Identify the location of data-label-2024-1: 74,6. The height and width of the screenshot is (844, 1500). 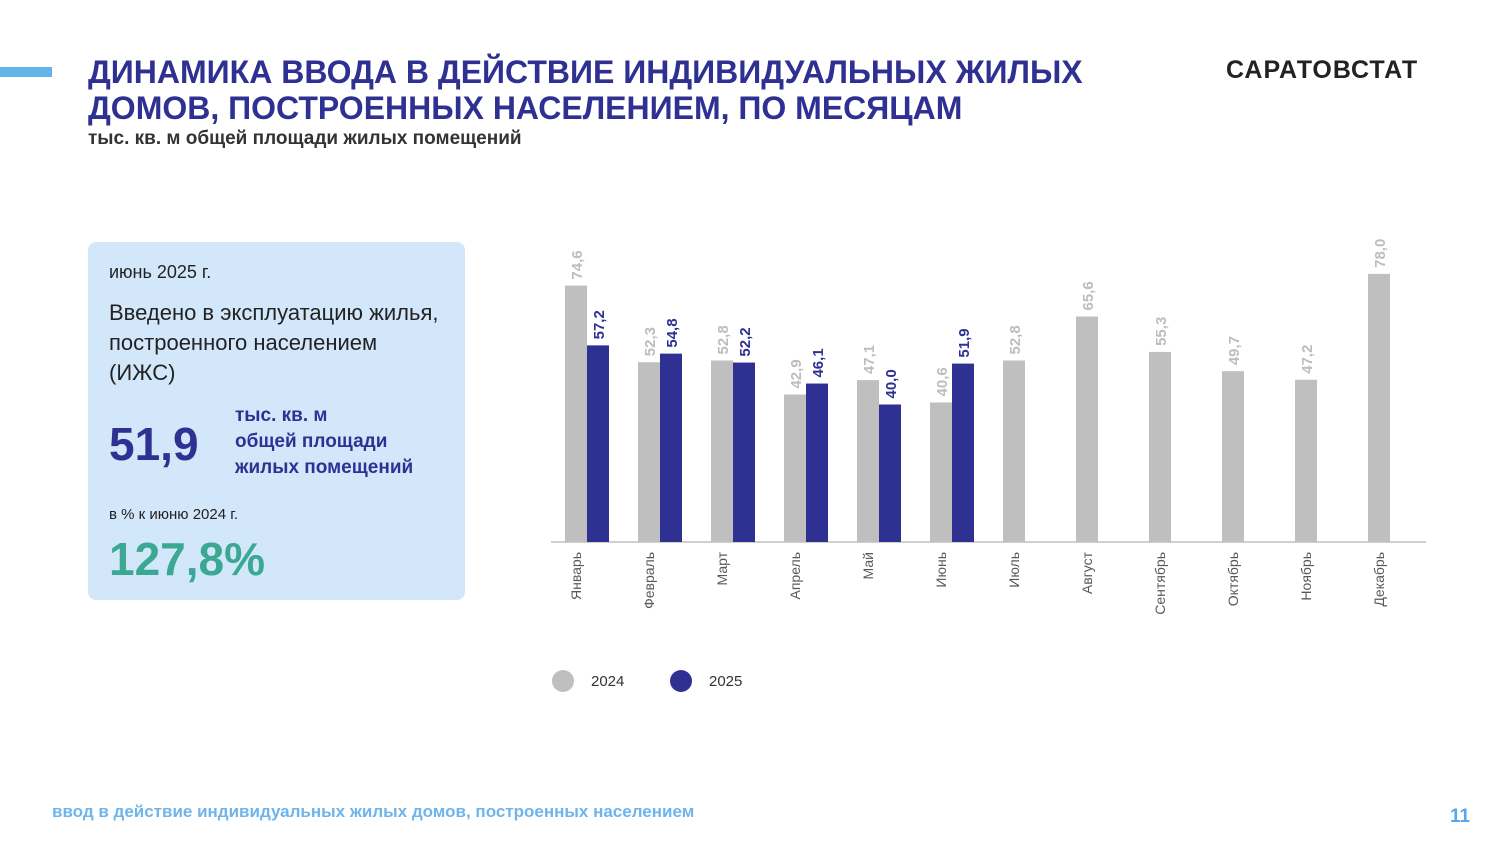
(577, 264).